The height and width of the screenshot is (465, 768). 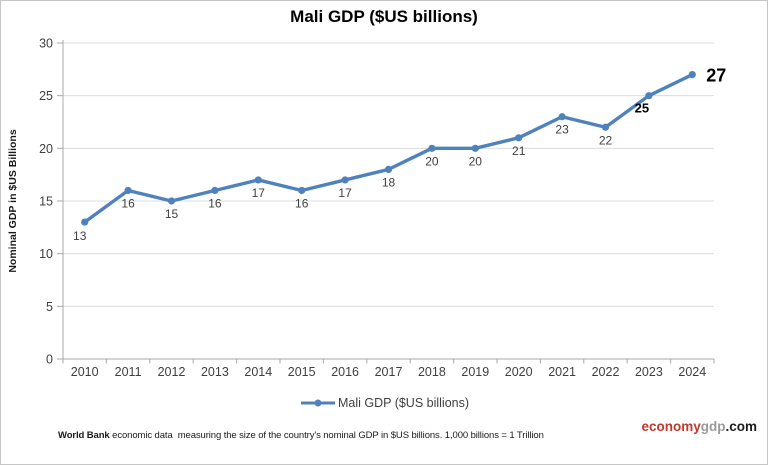 I want to click on x-tick-label: 2020, so click(x=519, y=372).